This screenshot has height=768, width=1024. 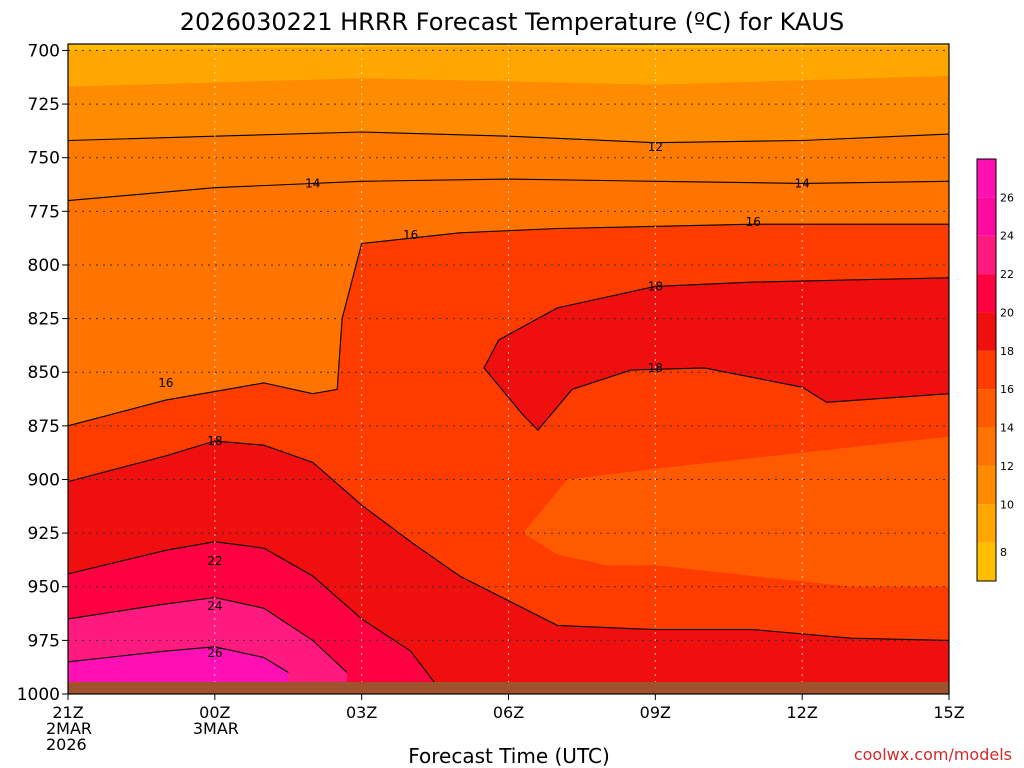 What do you see at coordinates (1007, 274) in the screenshot?
I see `colorbar-tick-label: 22` at bounding box center [1007, 274].